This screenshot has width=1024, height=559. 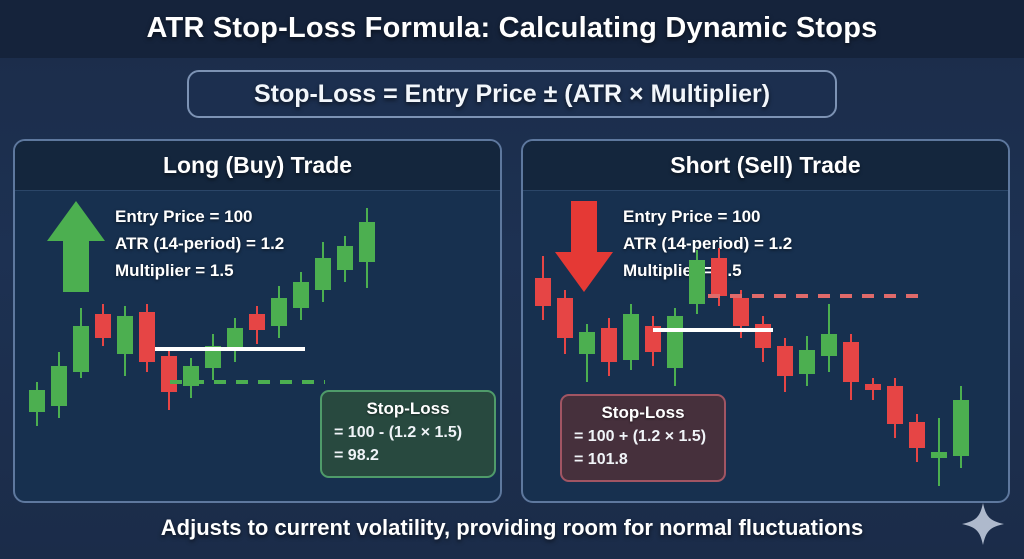 What do you see at coordinates (983, 524) in the screenshot?
I see `sparkle-icon` at bounding box center [983, 524].